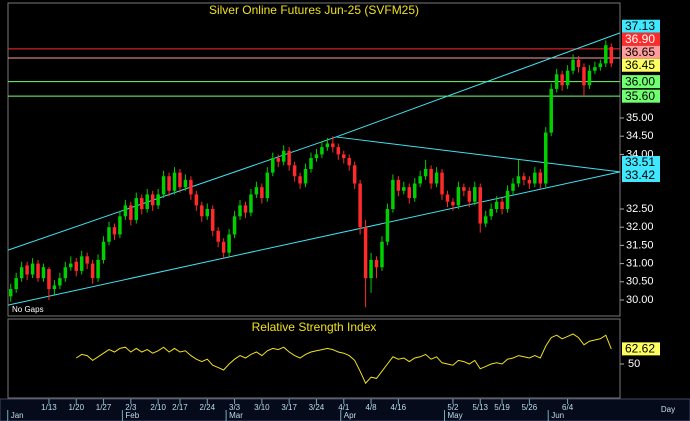  I want to click on x-tick-label: 5/26, so click(530, 407).